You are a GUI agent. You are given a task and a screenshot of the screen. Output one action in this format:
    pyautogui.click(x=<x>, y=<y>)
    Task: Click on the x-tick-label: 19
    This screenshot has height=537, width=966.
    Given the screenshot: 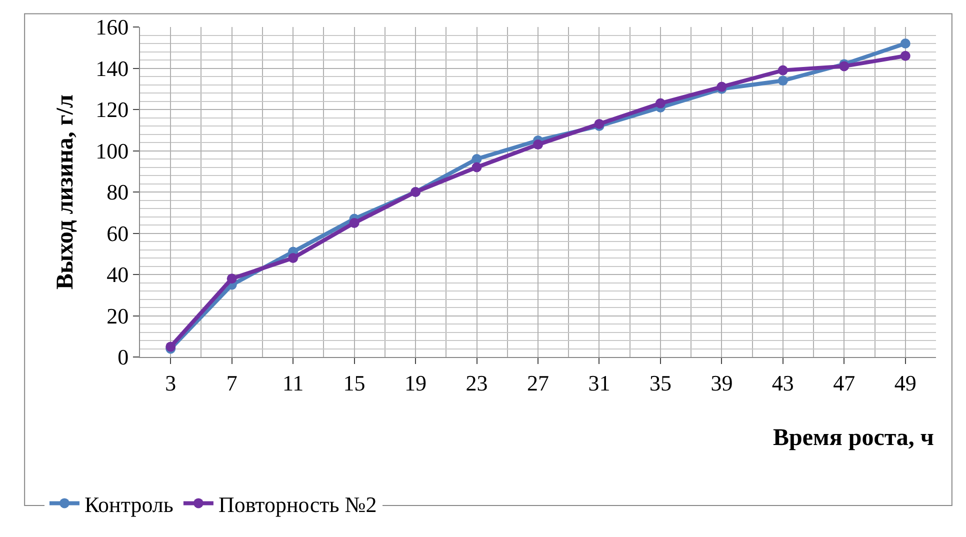 What is the action you would take?
    pyautogui.click(x=415, y=383)
    